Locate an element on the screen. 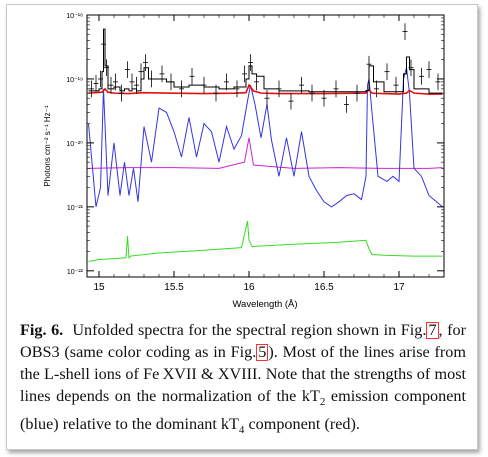 This screenshot has width=488, height=457. figure-ref-7: 7 is located at coordinates (432, 330).